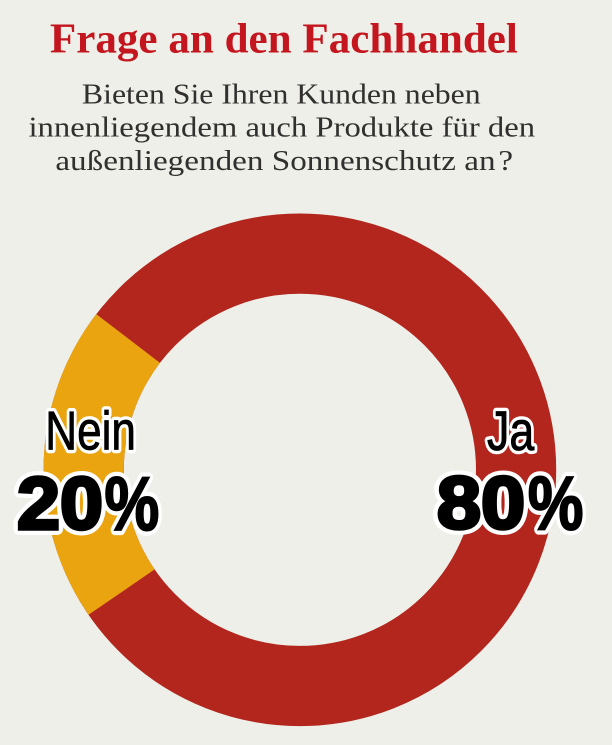 The image size is (612, 745). Describe the element at coordinates (511, 430) in the screenshot. I see `svg-text: Ja` at that location.